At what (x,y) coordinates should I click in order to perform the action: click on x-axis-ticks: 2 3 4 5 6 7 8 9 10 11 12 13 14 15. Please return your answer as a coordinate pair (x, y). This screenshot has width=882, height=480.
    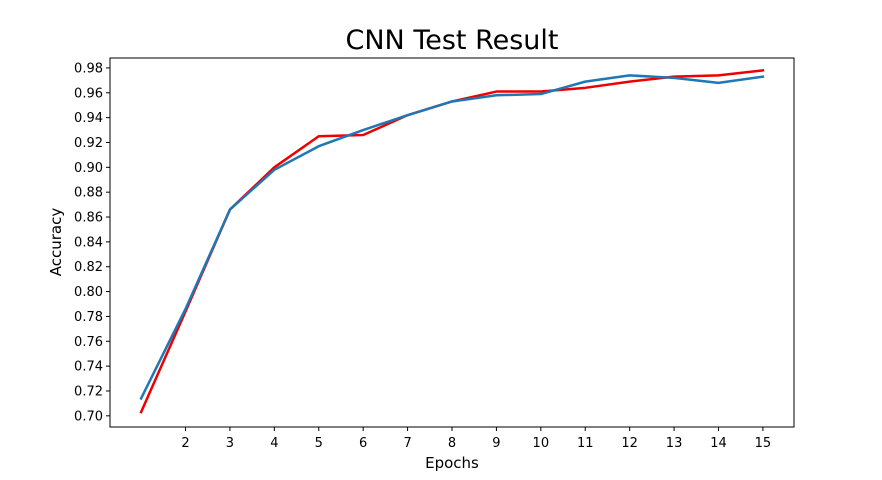
    Looking at the image, I should click on (476, 439).